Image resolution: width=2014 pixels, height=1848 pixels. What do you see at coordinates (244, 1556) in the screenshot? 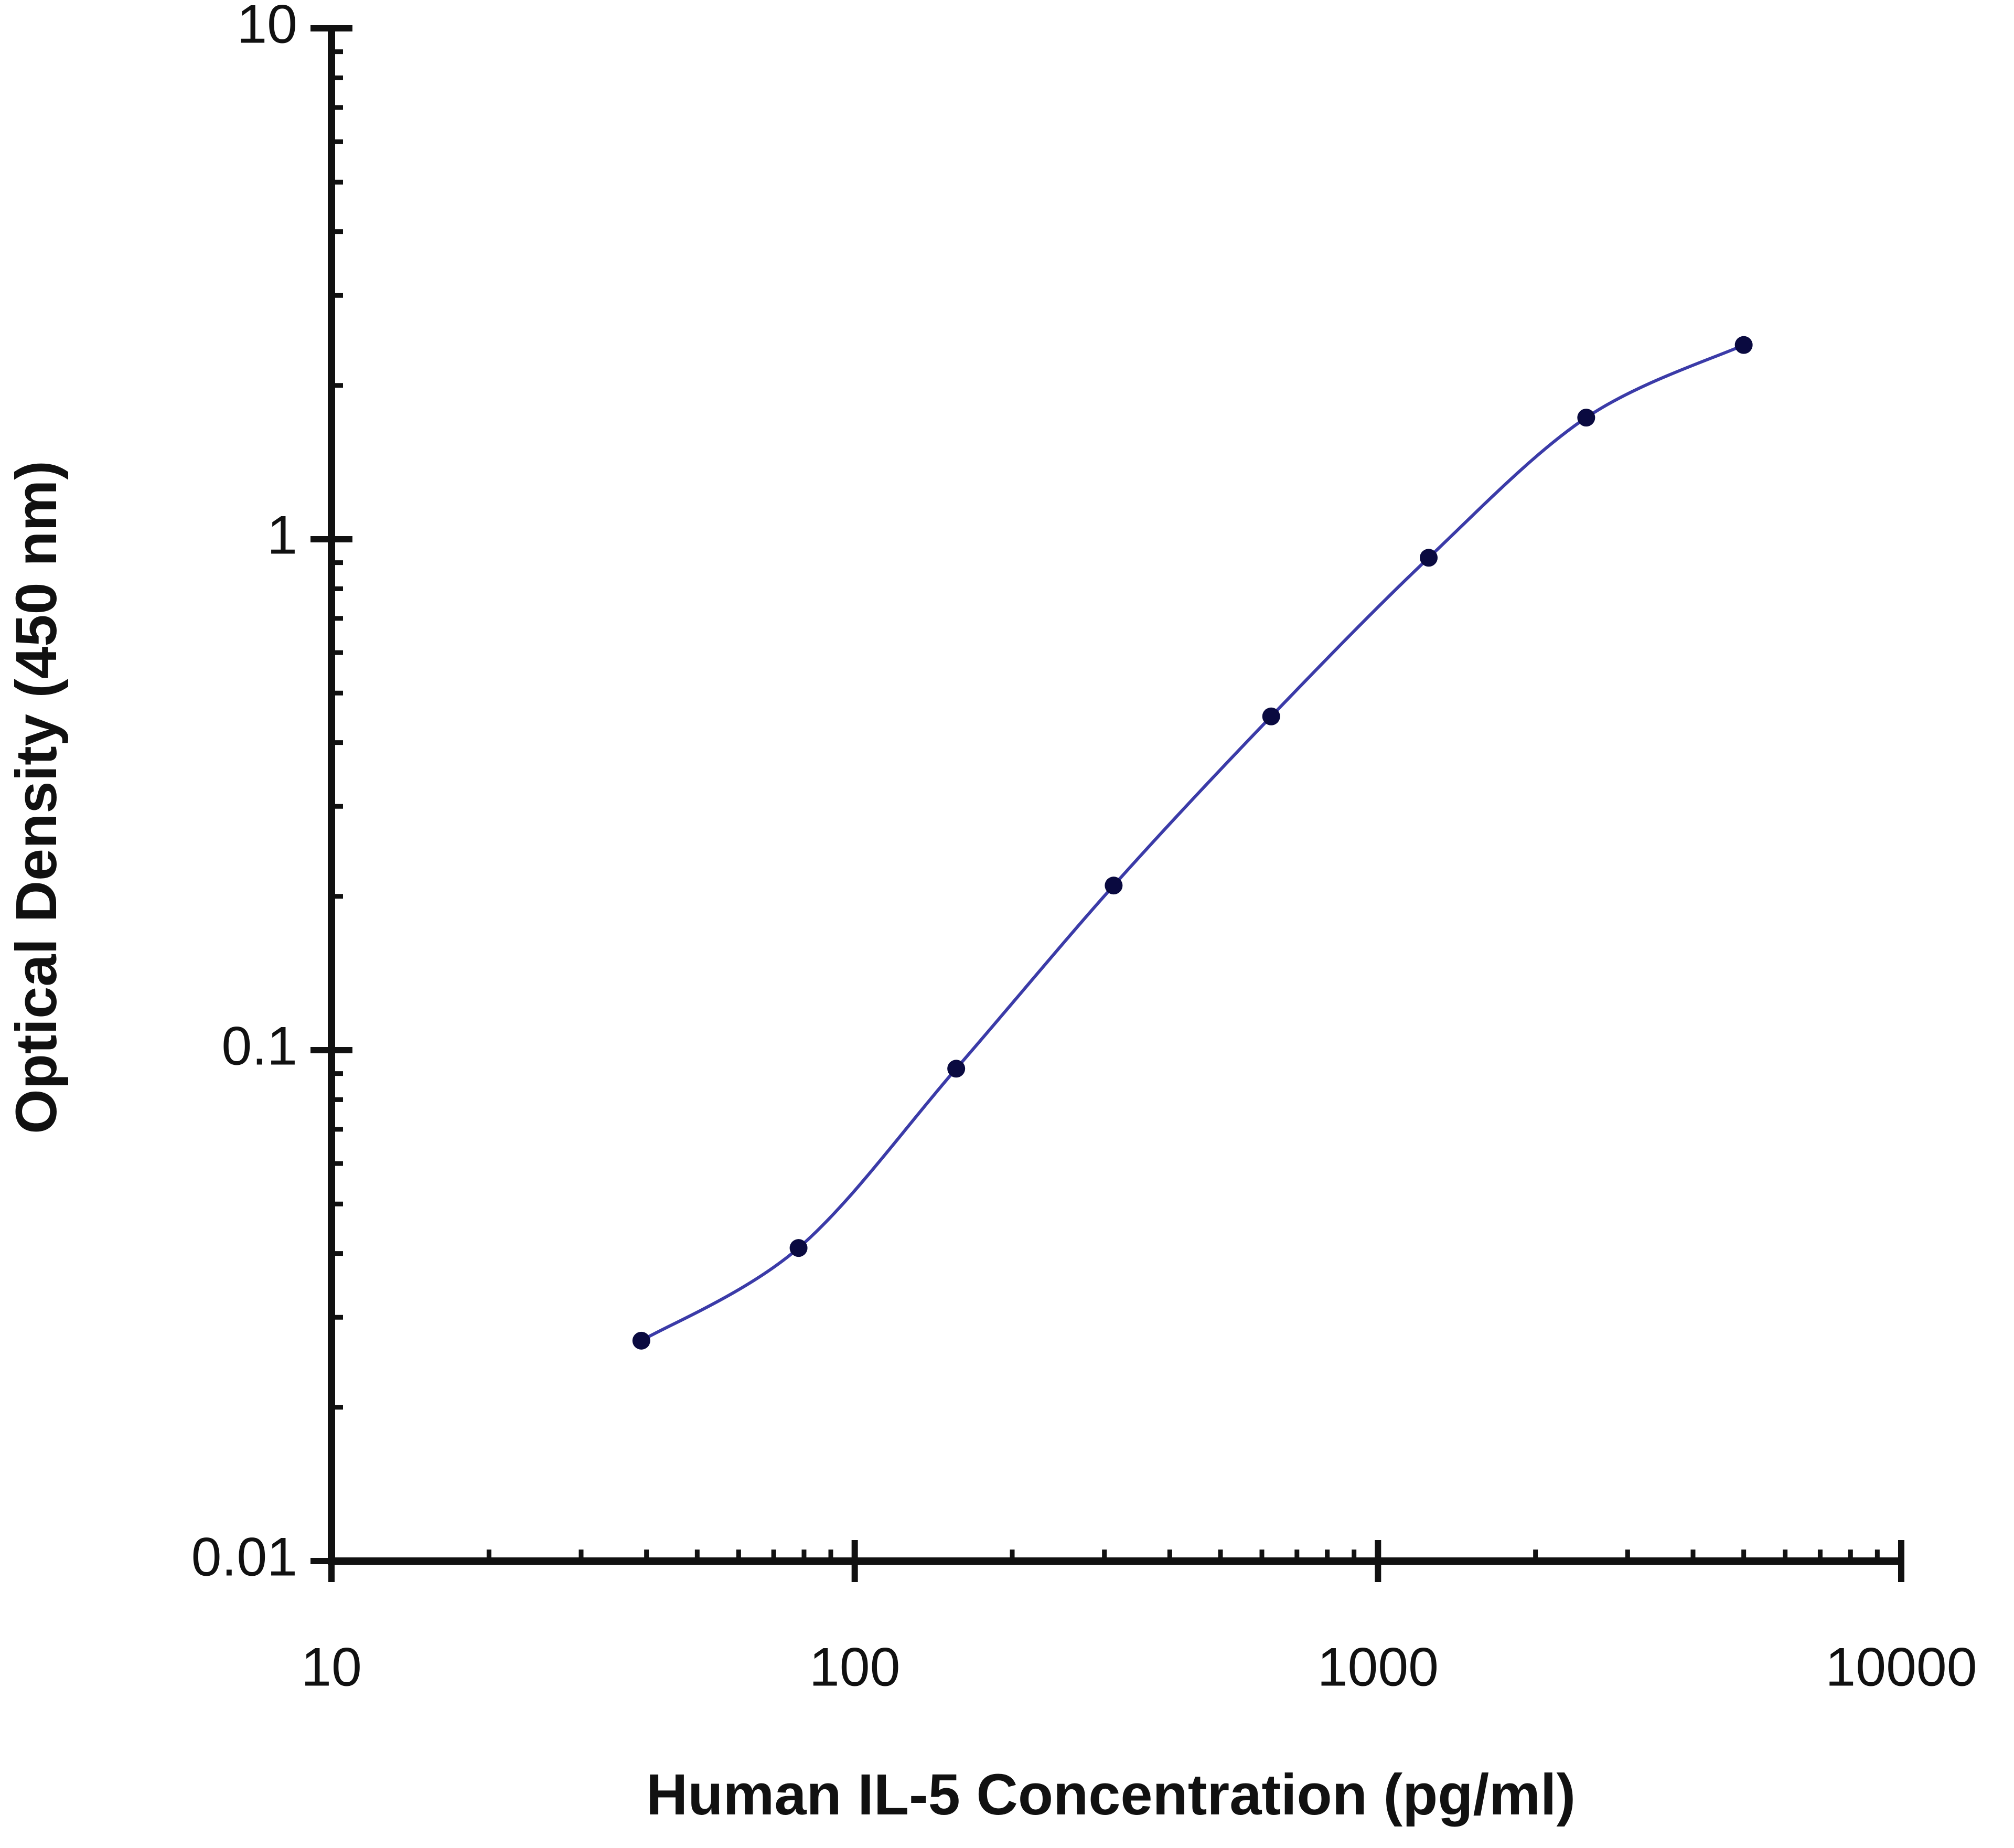
I see `y-tick-label: 0.01` at bounding box center [244, 1556].